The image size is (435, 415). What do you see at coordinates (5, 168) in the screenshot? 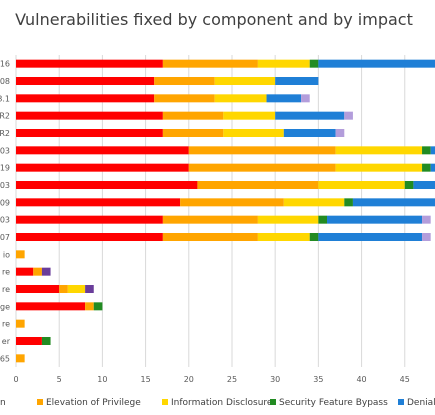
I see `y-tick-label-6: 19` at bounding box center [5, 168].